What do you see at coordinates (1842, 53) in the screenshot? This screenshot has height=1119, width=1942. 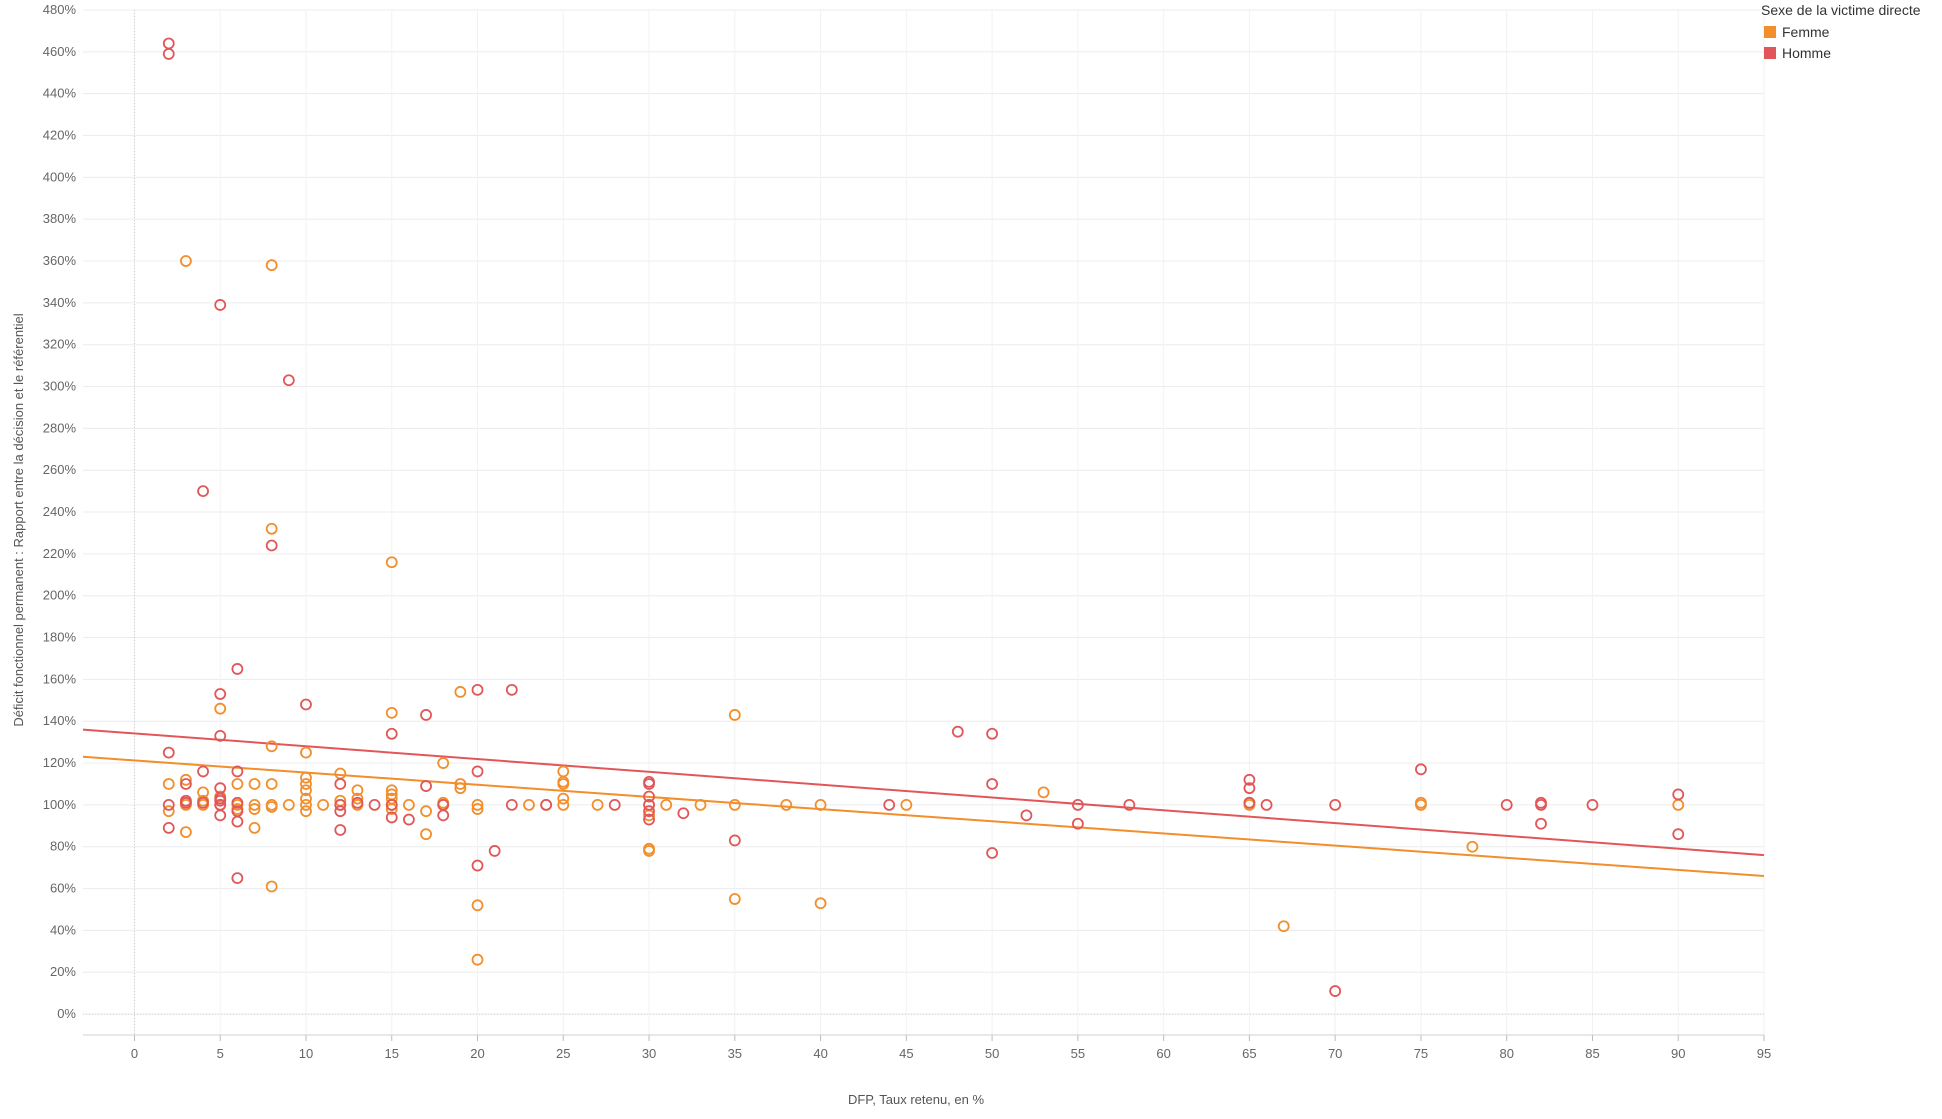 I see `legend-item-homme: Homme` at bounding box center [1842, 53].